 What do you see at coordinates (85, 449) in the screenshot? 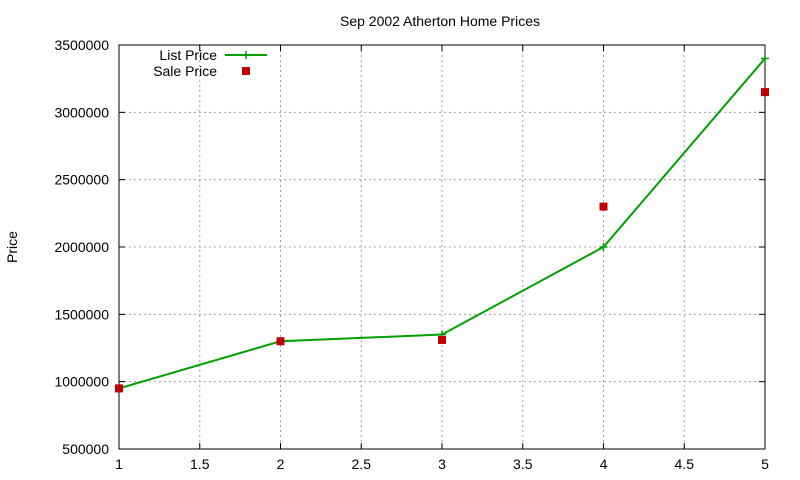
I see `y-tick-label: 500000` at bounding box center [85, 449].